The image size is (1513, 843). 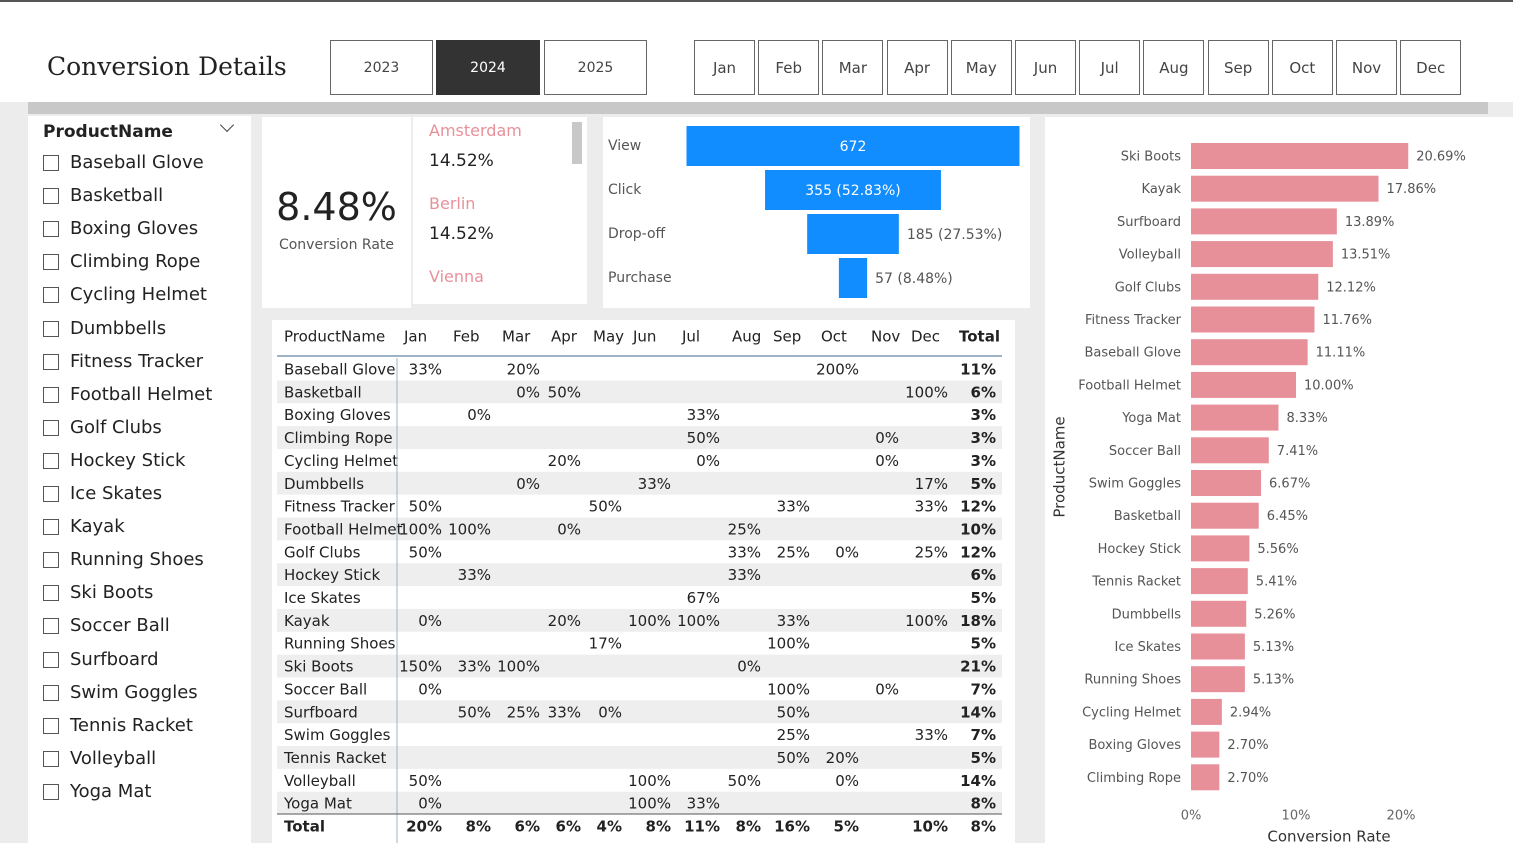 What do you see at coordinates (317, 804) in the screenshot?
I see `row-label: Yoga Mat` at bounding box center [317, 804].